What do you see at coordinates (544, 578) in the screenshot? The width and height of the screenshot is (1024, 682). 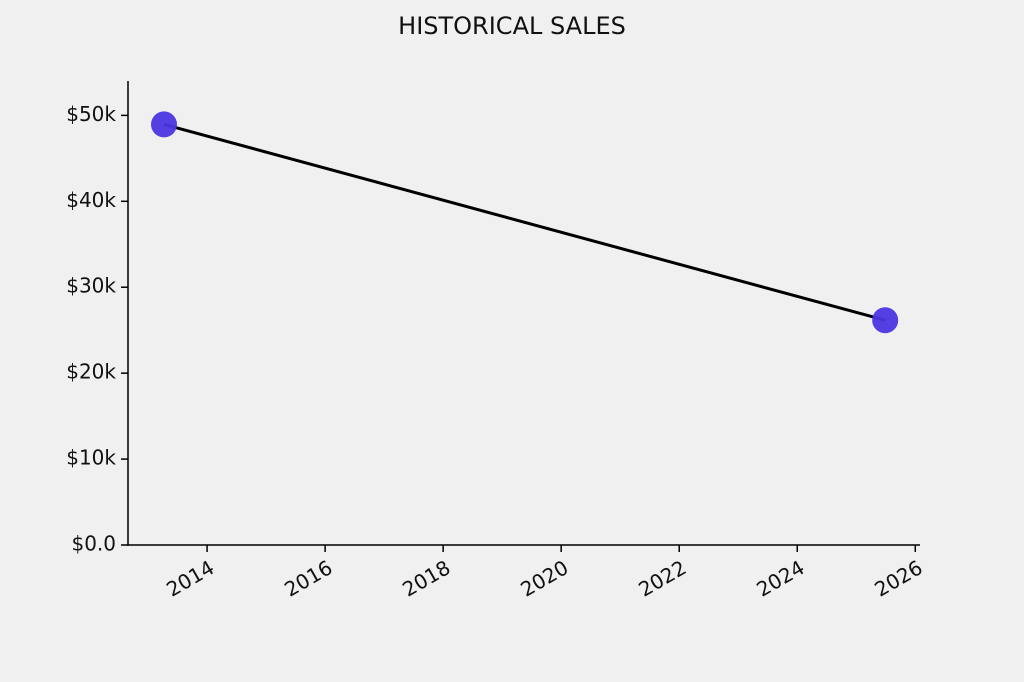 I see `x-tick-label: 2020` at bounding box center [544, 578].